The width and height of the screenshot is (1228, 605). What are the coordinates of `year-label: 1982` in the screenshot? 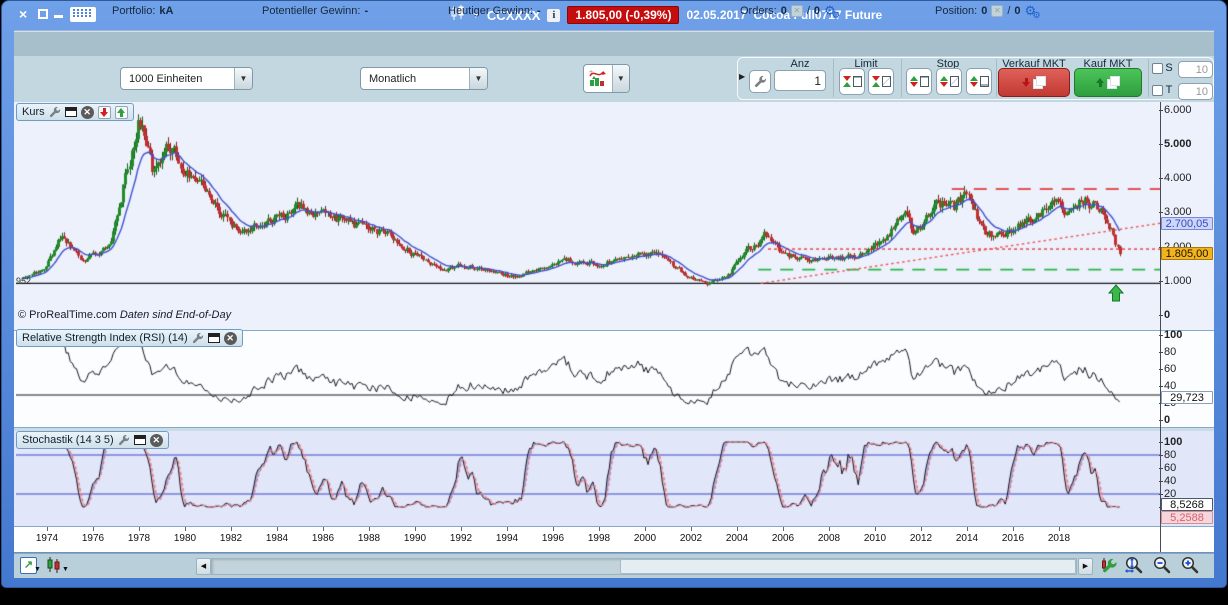 It's located at (231, 538).